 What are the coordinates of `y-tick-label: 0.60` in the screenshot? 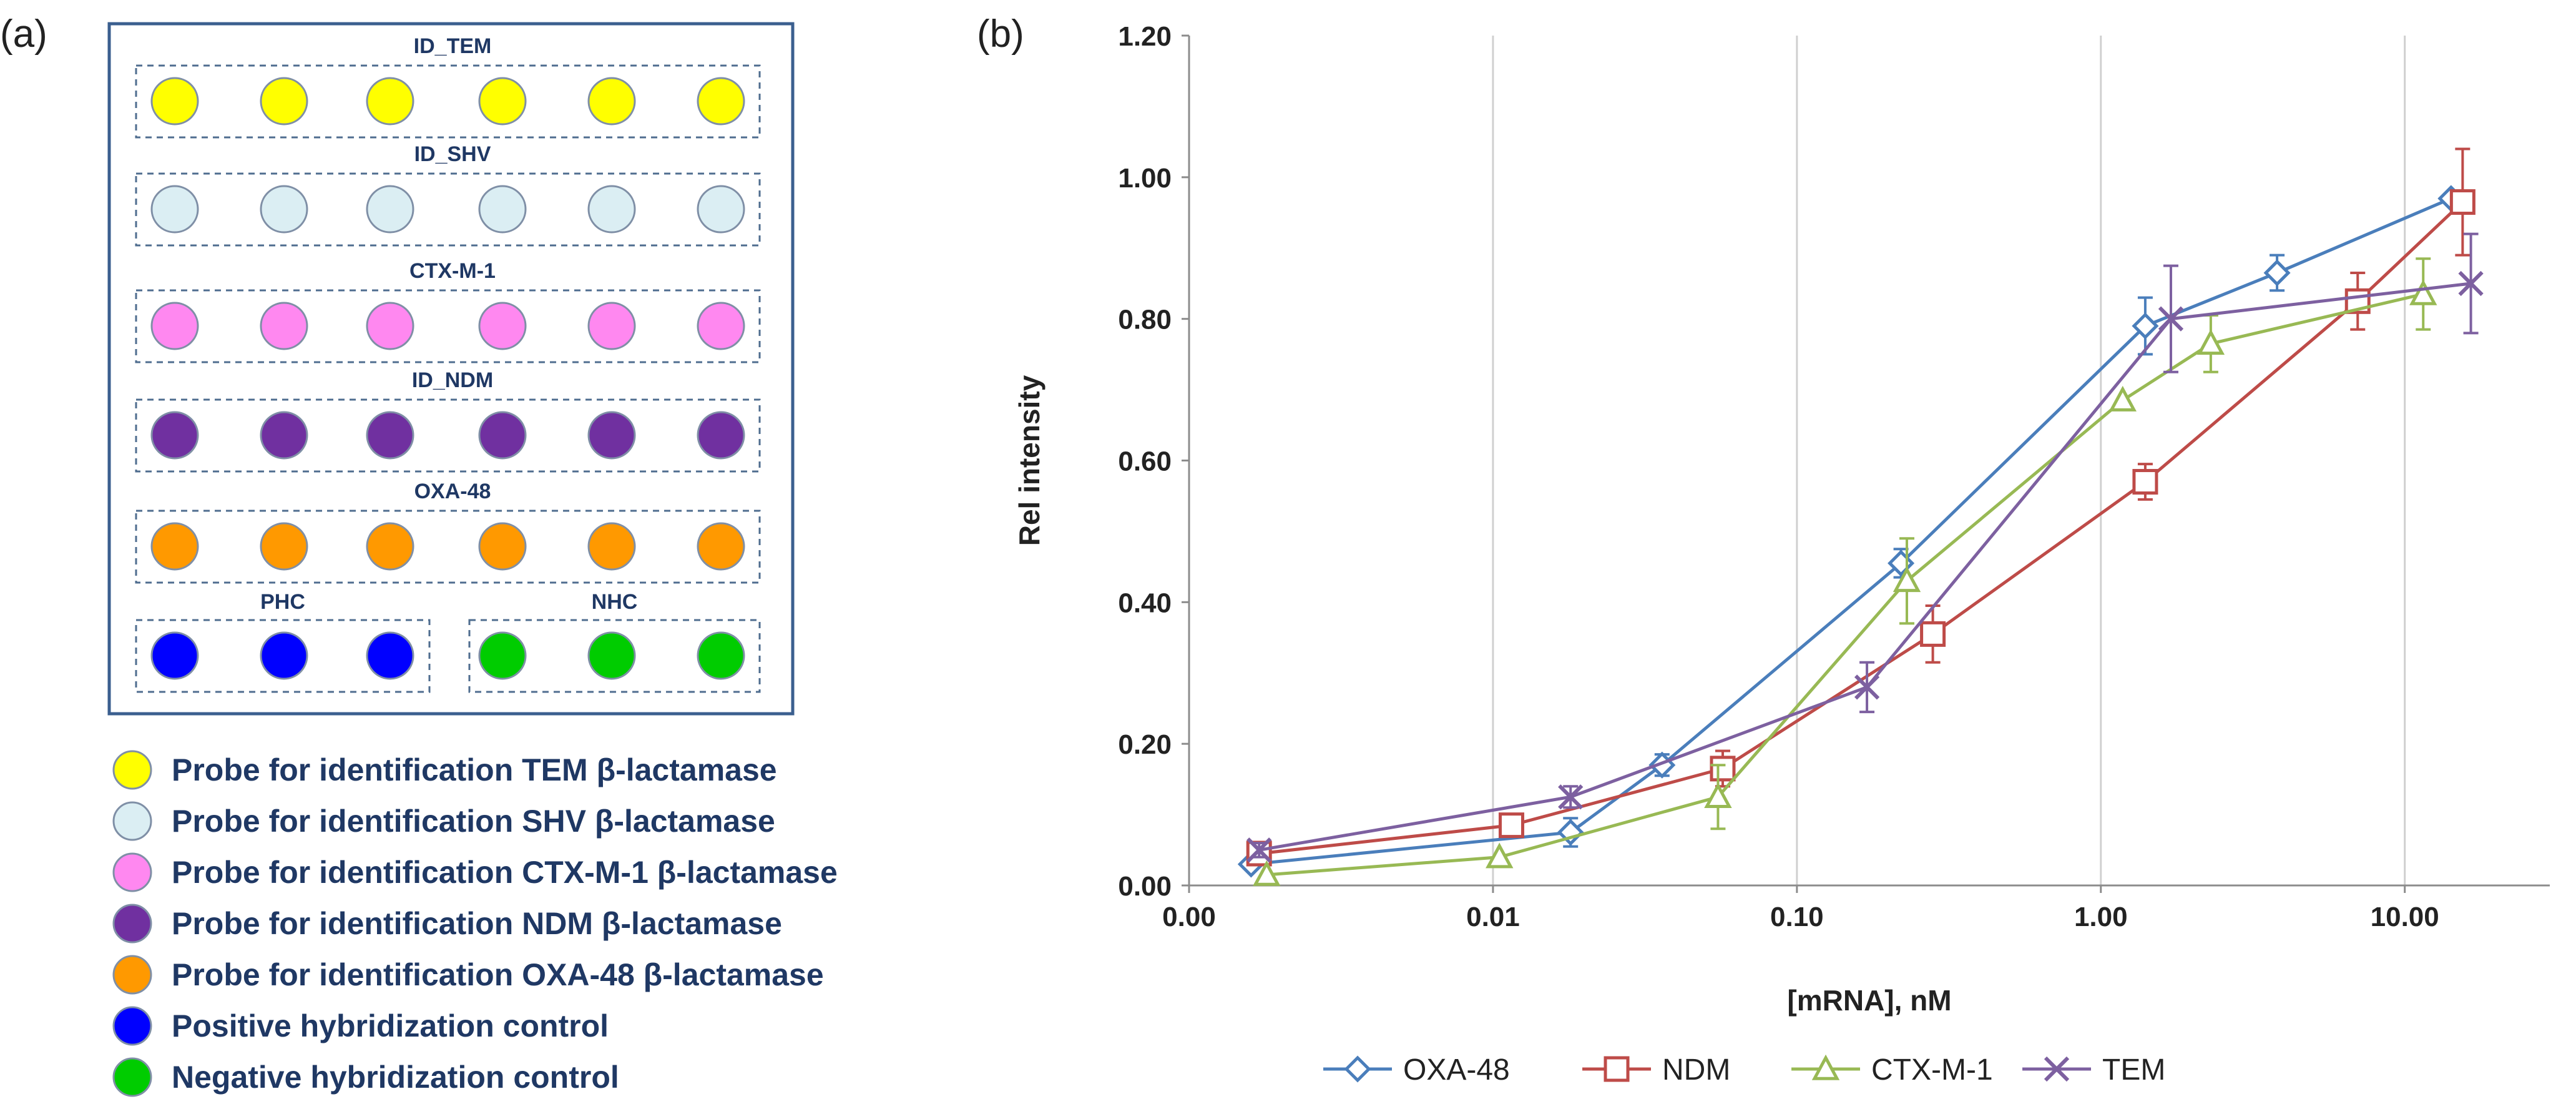 It's located at (1145, 461).